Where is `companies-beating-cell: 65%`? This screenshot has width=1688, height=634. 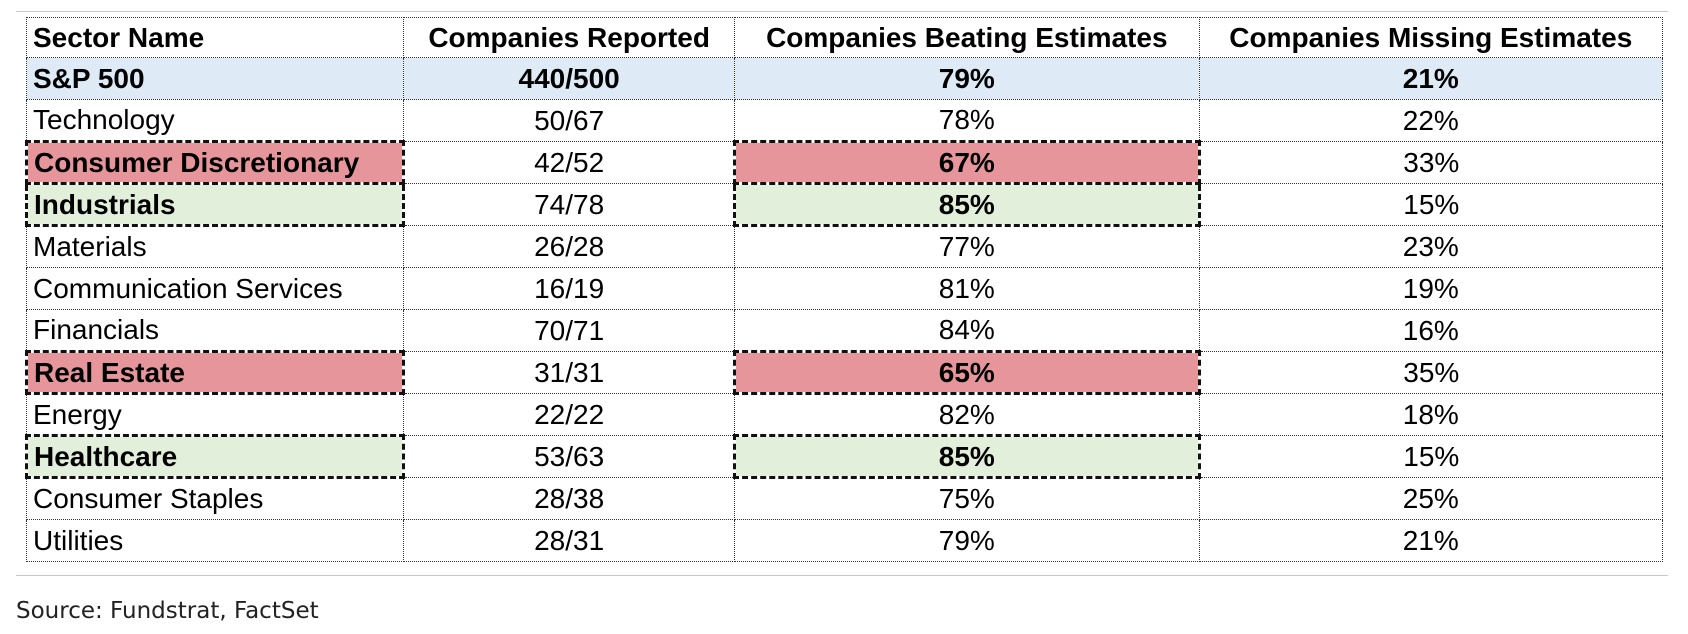
companies-beating-cell: 65% is located at coordinates (967, 372).